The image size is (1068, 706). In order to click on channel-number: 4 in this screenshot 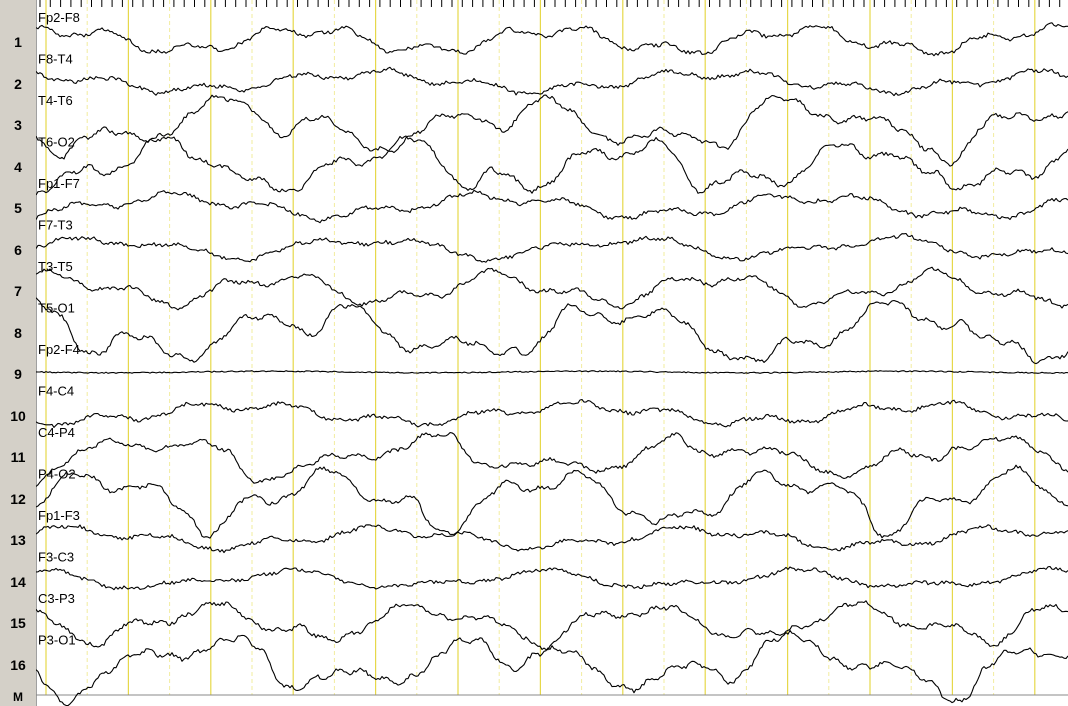, I will do `click(18, 166)`.